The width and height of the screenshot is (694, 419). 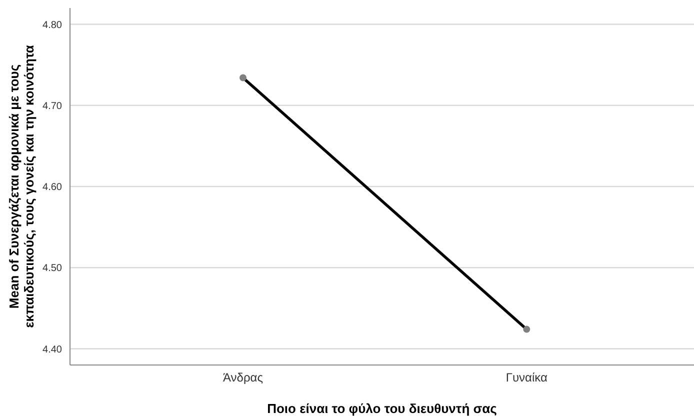 What do you see at coordinates (21, 186) in the screenshot?
I see `y-axis-title: Mean of Συνεργάζεται αρμονικά με τους εκπαιδευτικούς, τους γονείς και την κοινότητα` at bounding box center [21, 186].